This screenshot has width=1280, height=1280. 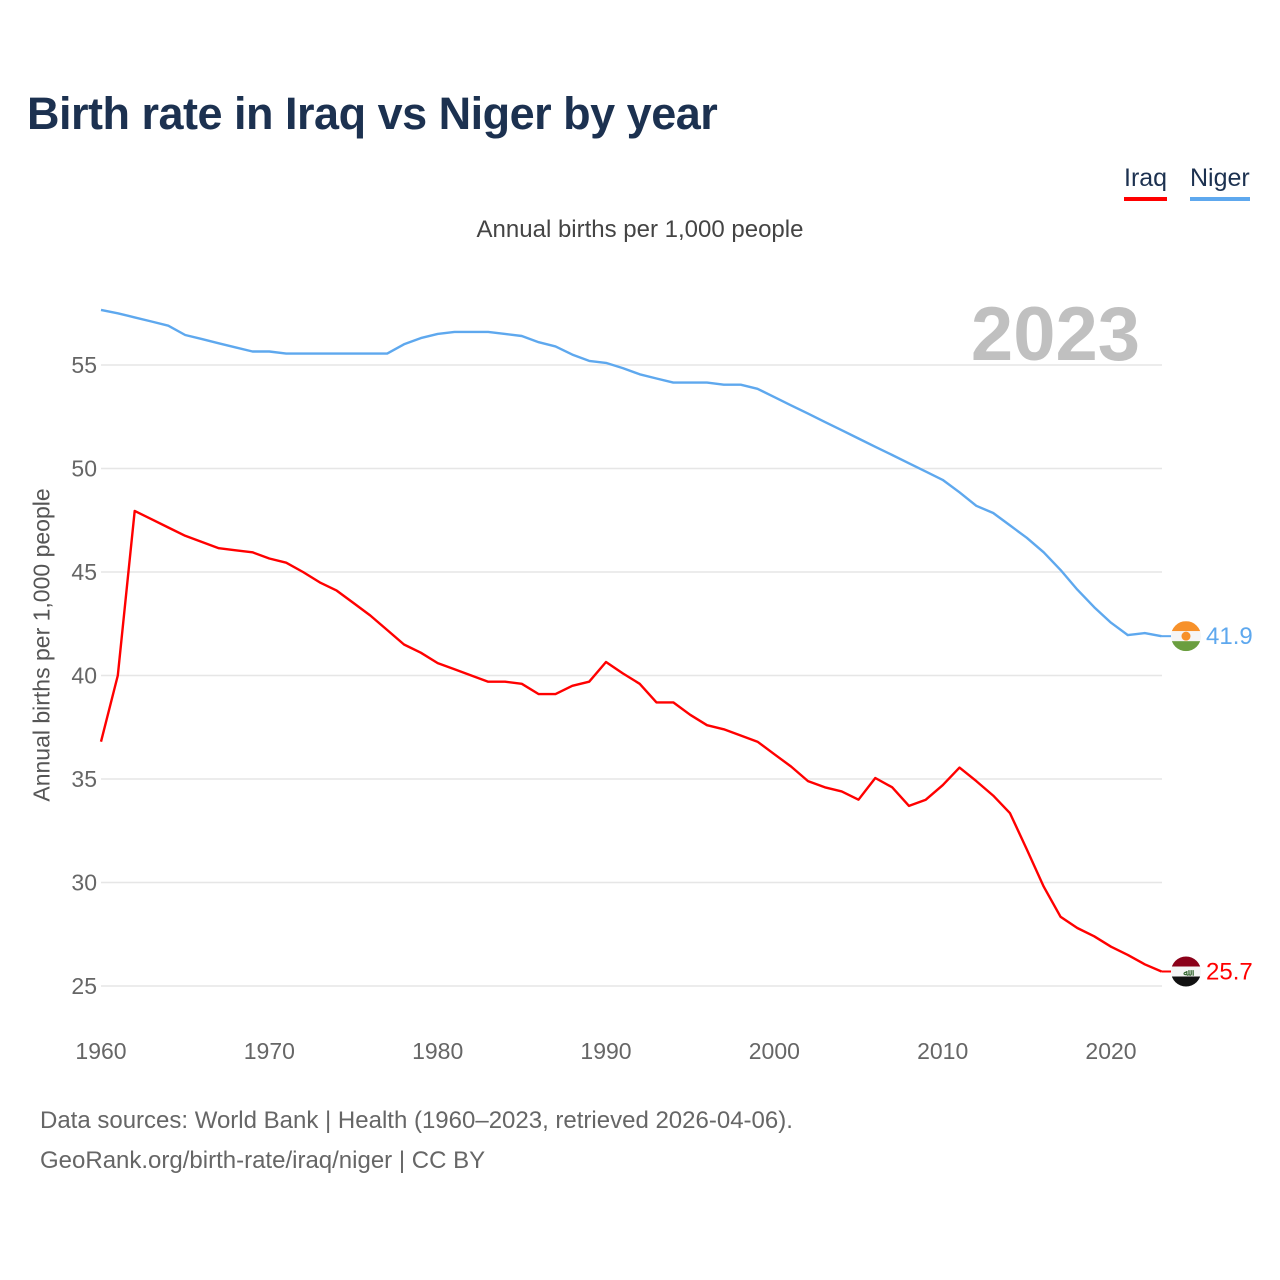 I want to click on x-tick-label: 2000, so click(x=774, y=1051).